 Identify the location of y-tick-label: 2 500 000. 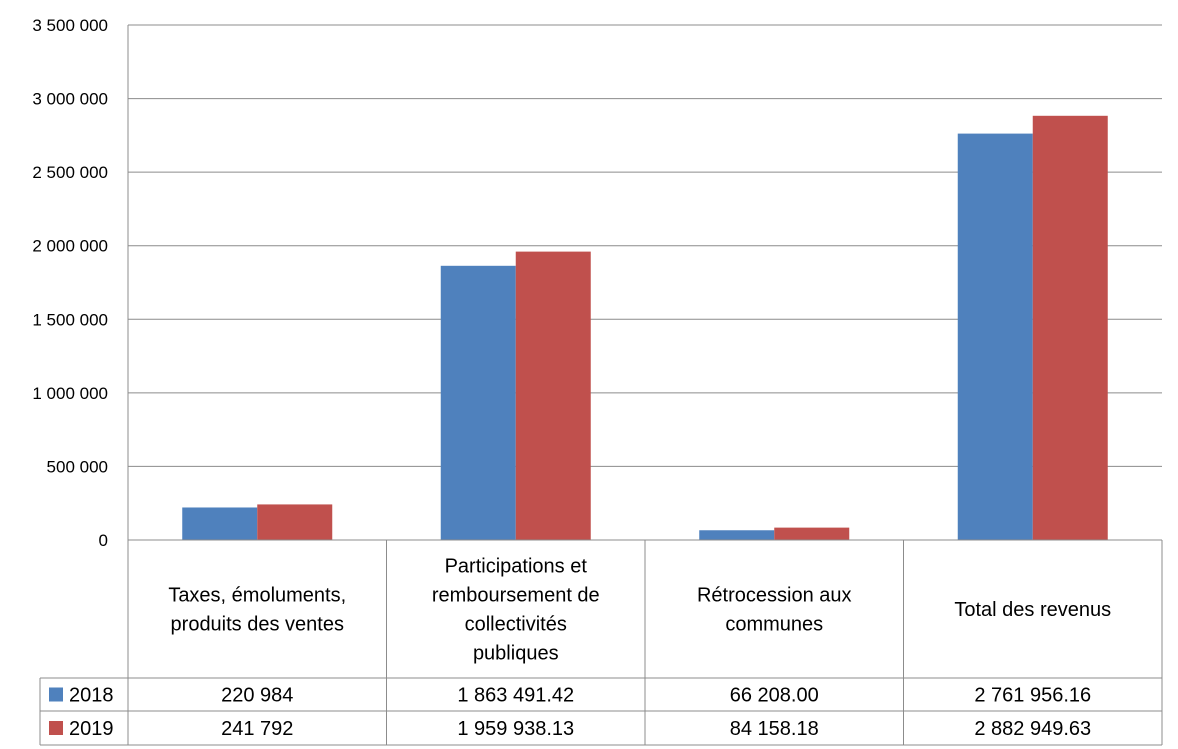
(70, 172).